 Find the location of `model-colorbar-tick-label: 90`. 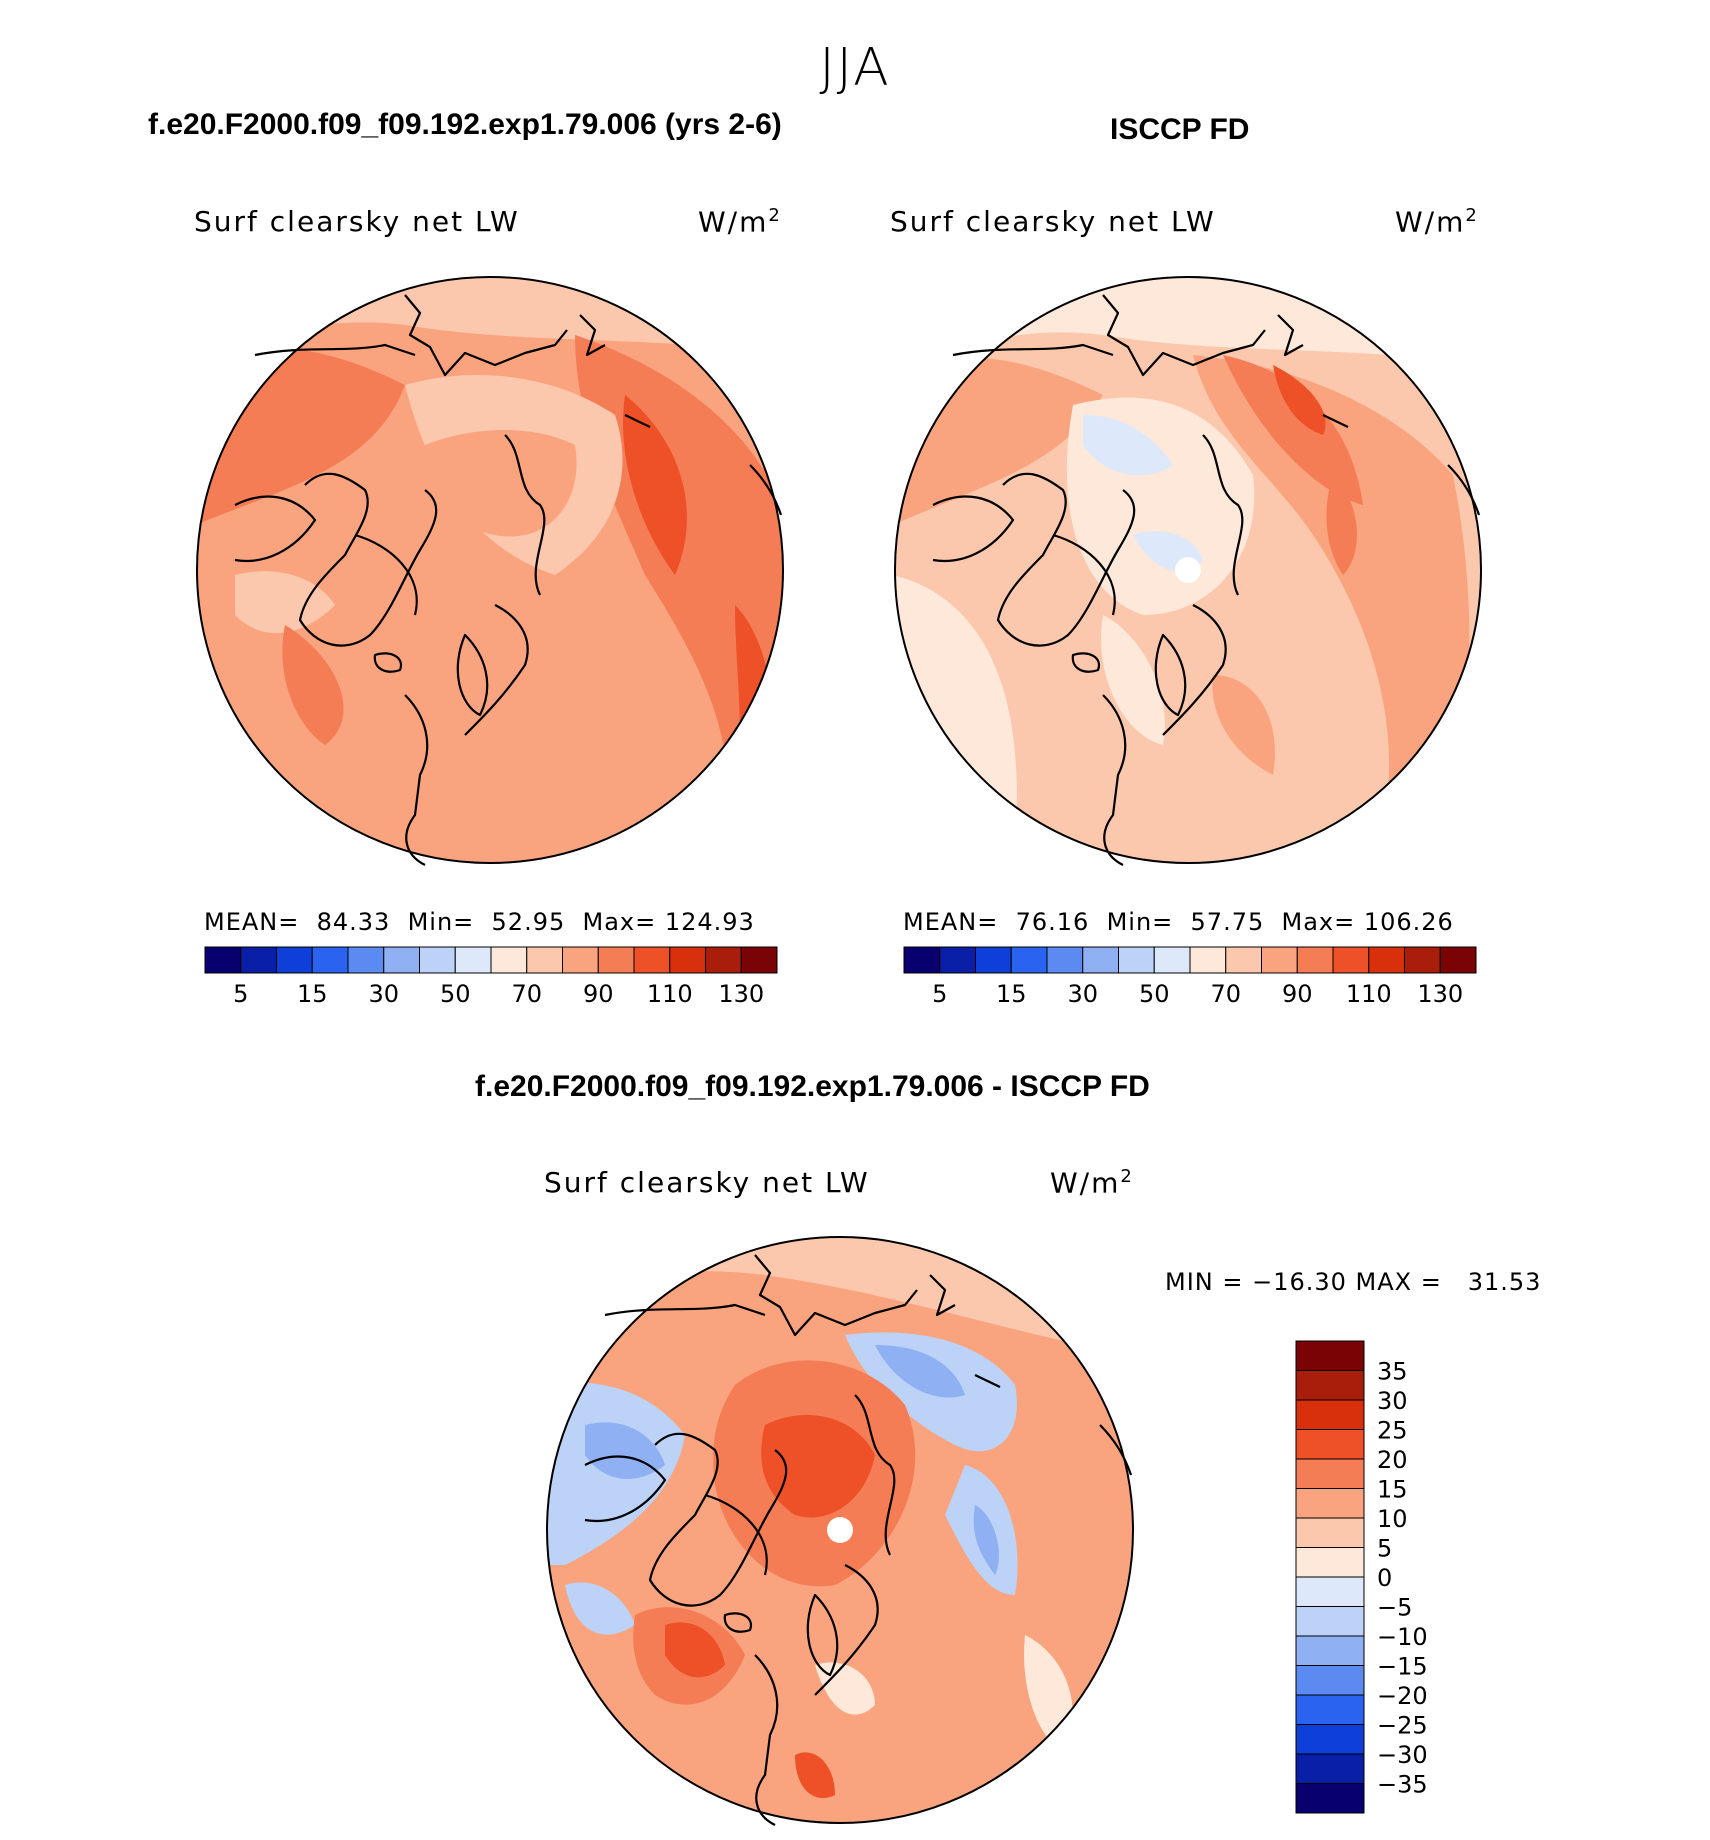

model-colorbar-tick-label: 90 is located at coordinates (598, 994).